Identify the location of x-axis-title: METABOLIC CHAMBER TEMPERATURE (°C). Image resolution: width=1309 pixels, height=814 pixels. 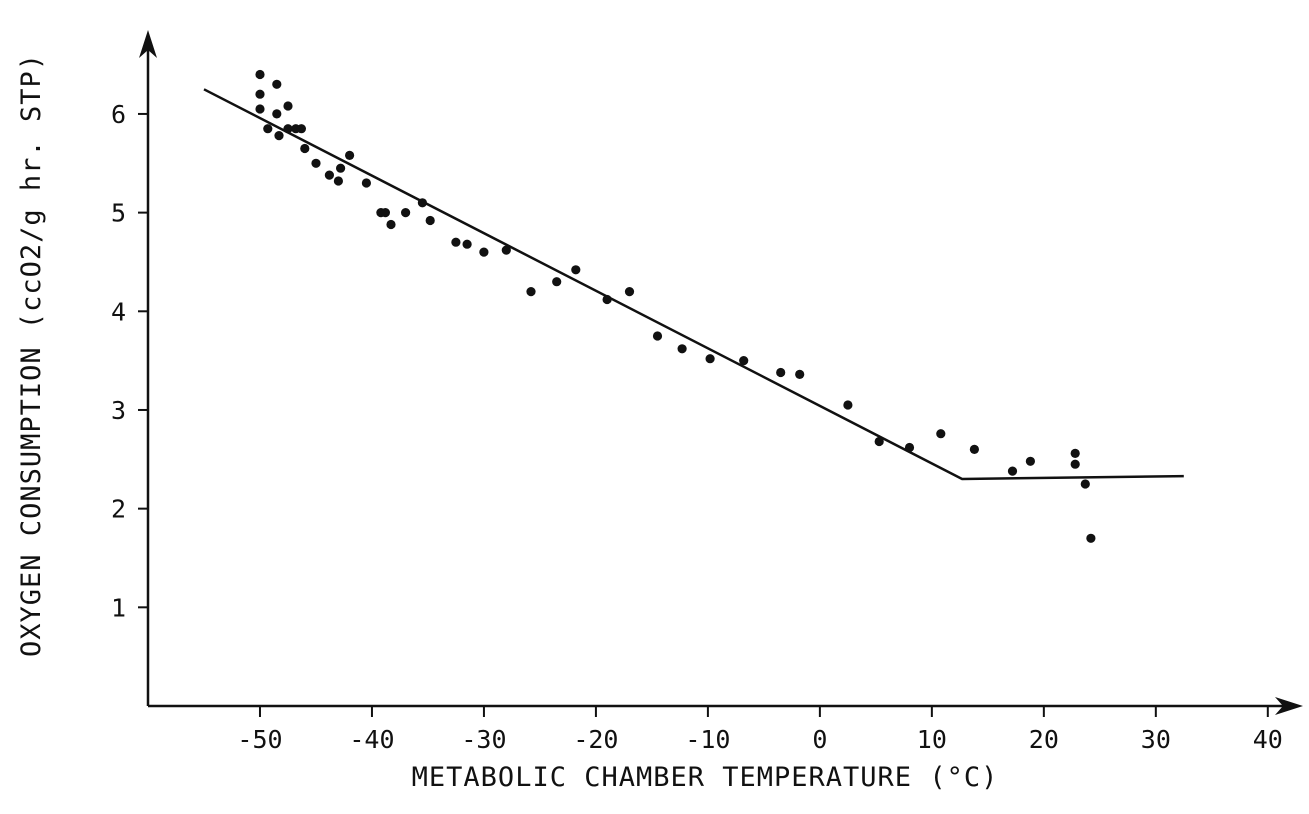
(705, 777).